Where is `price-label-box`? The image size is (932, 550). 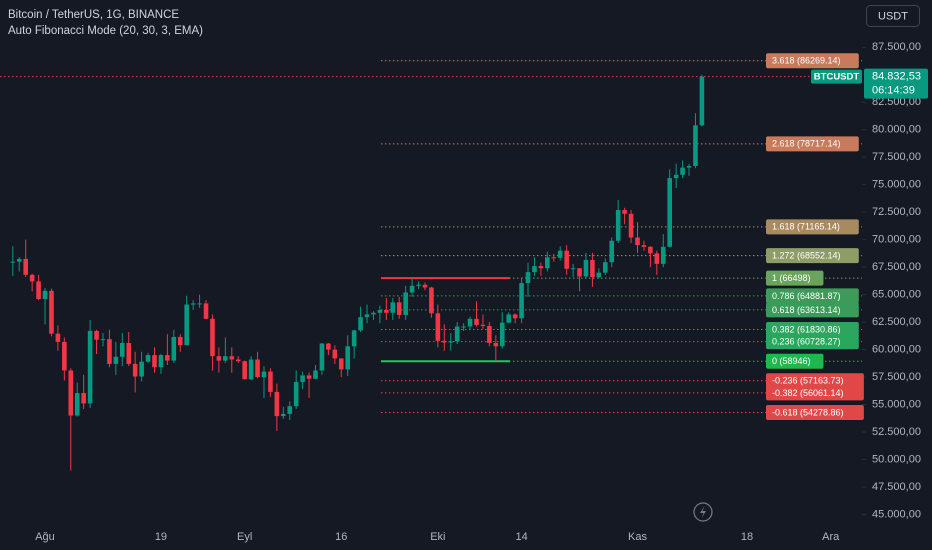
price-label-box is located at coordinates (896, 83).